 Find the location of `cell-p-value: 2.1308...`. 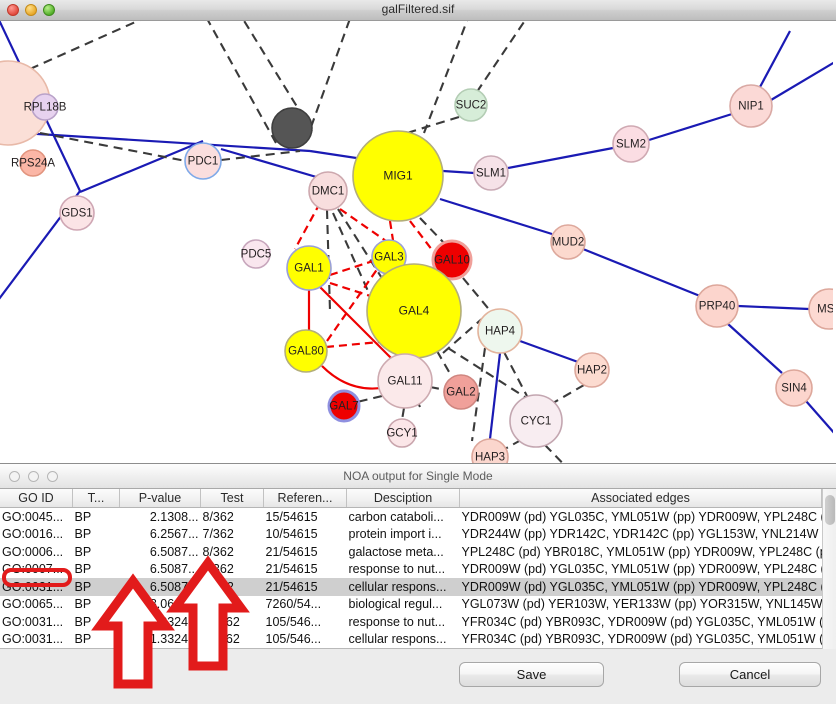

cell-p-value: 2.1308... is located at coordinates (174, 516).